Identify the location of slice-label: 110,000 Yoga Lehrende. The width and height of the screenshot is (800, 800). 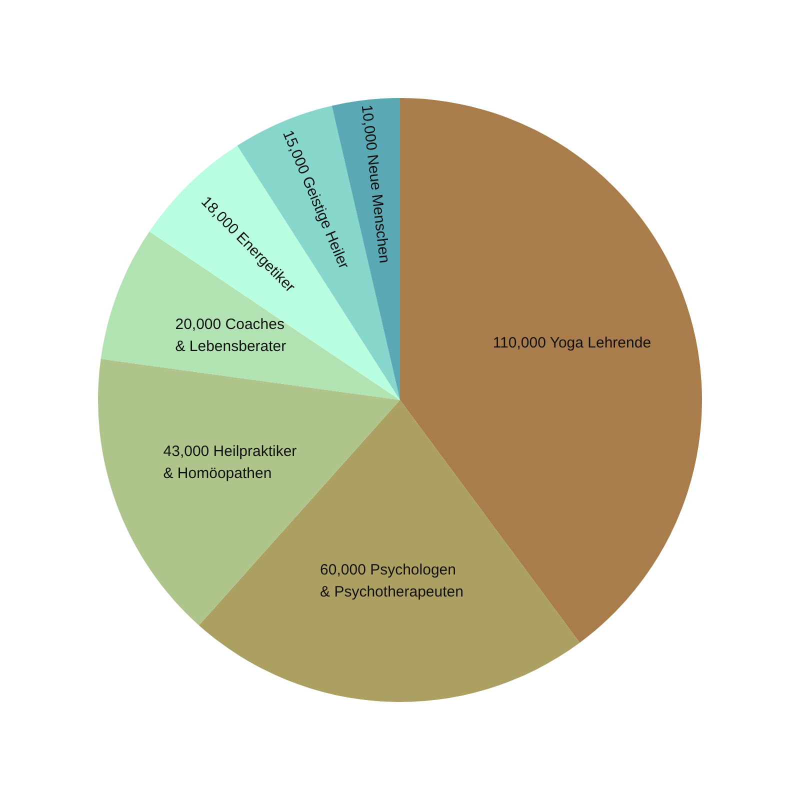
(572, 343).